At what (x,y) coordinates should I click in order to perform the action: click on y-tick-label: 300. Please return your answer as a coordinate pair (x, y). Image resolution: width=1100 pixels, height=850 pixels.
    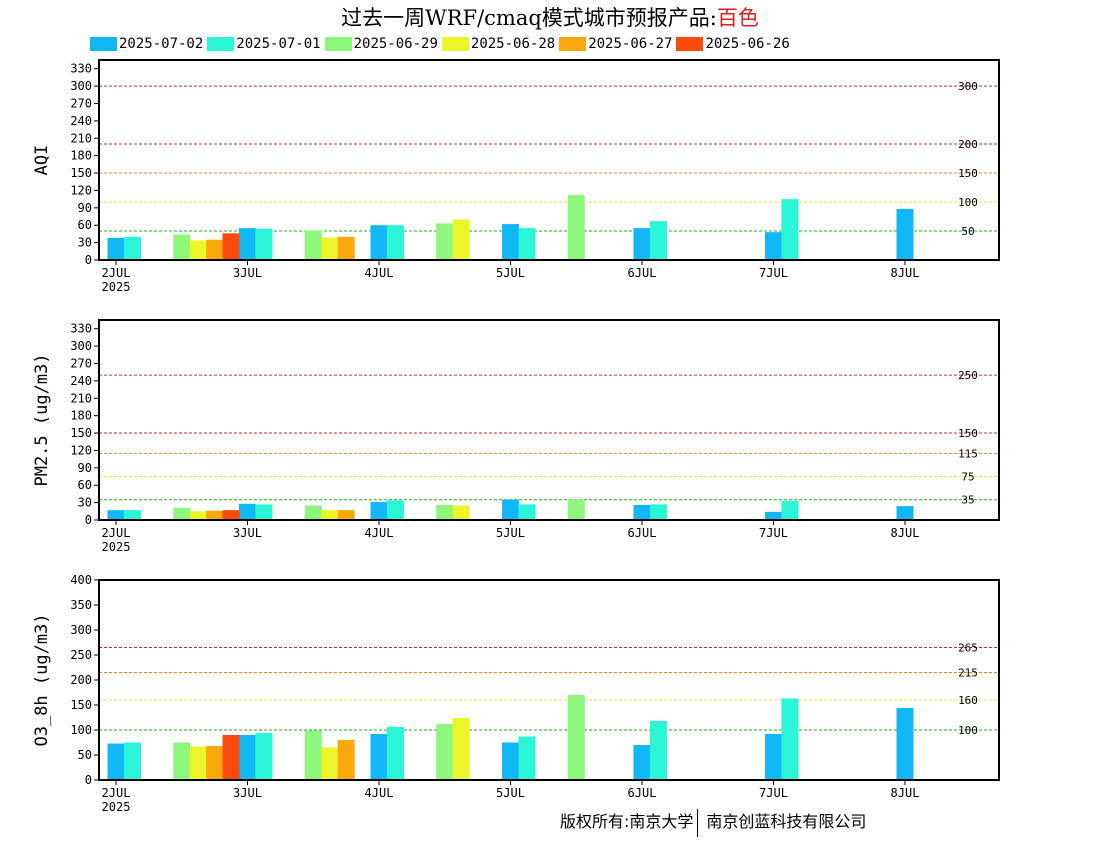
    Looking at the image, I should click on (81, 86).